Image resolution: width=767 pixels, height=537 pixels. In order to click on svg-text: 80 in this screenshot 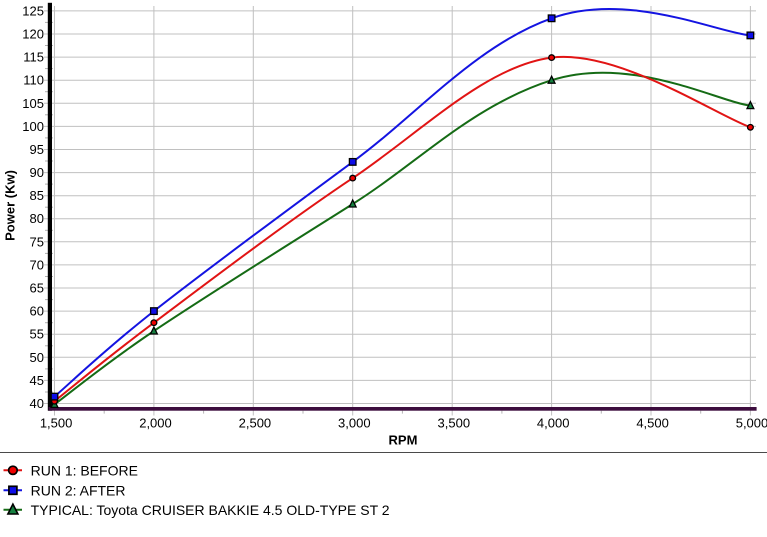, I will do `click(37, 218)`.